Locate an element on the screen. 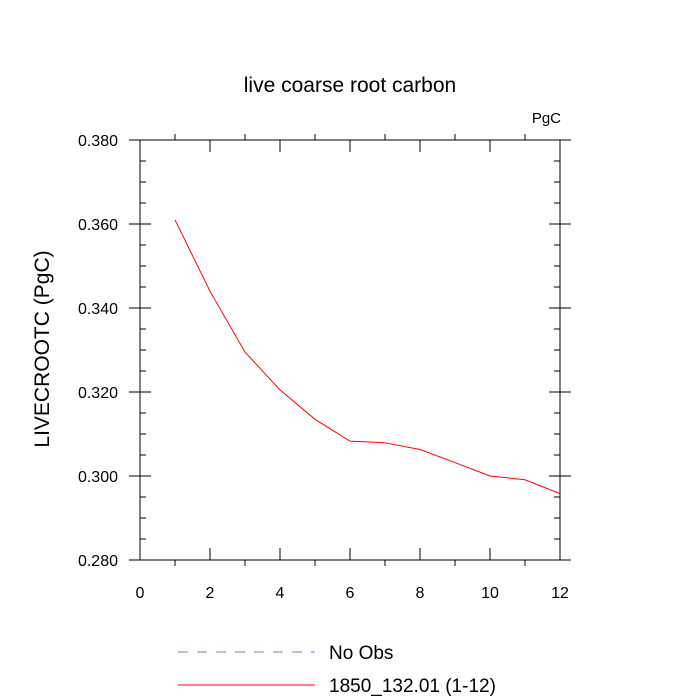 The image size is (700, 700). x-tick-label: 6 is located at coordinates (350, 593).